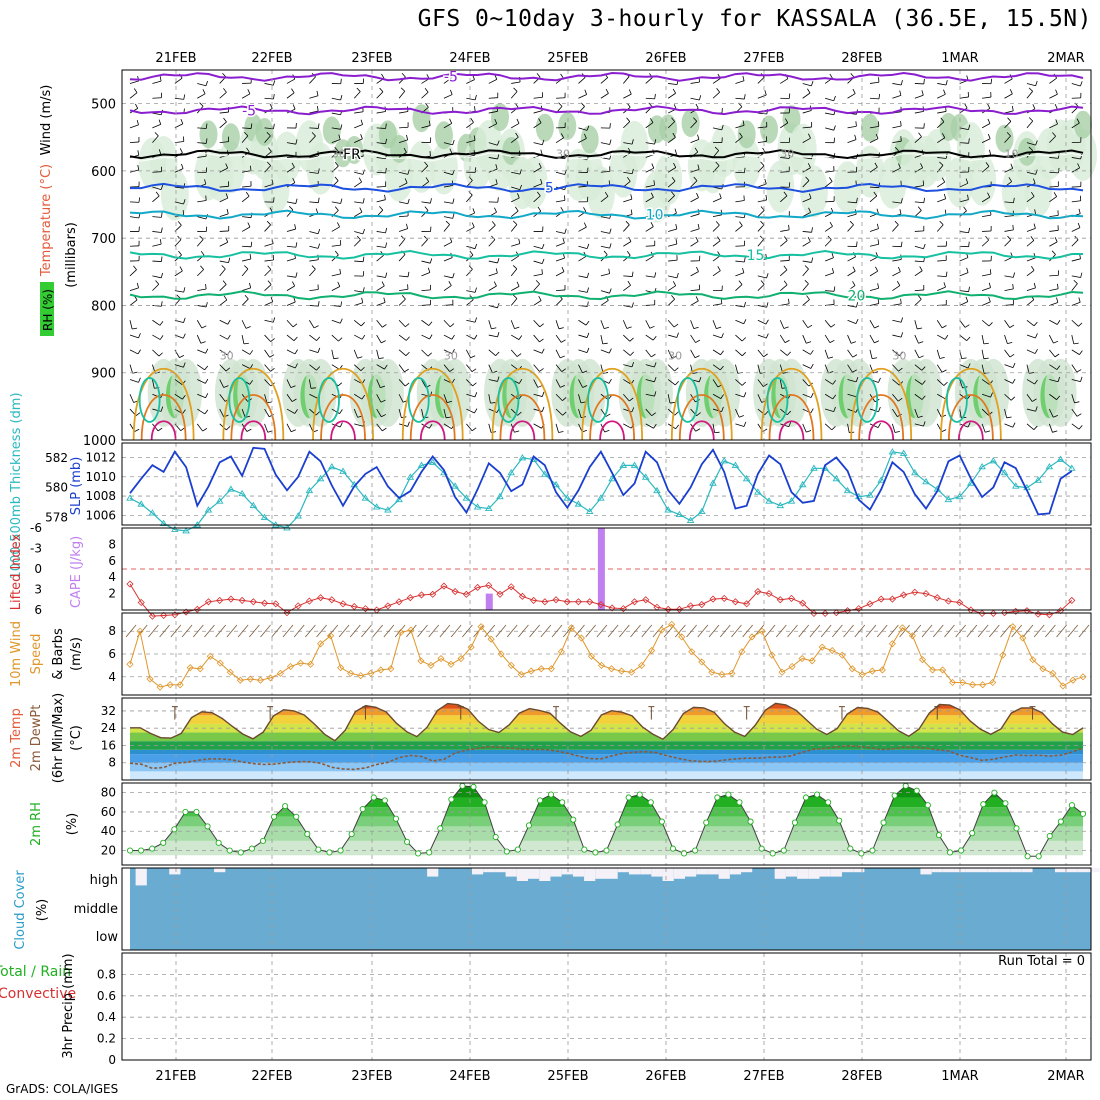 The width and height of the screenshot is (1100, 1100). I want to click on isotherm-line, so click(606, 157).